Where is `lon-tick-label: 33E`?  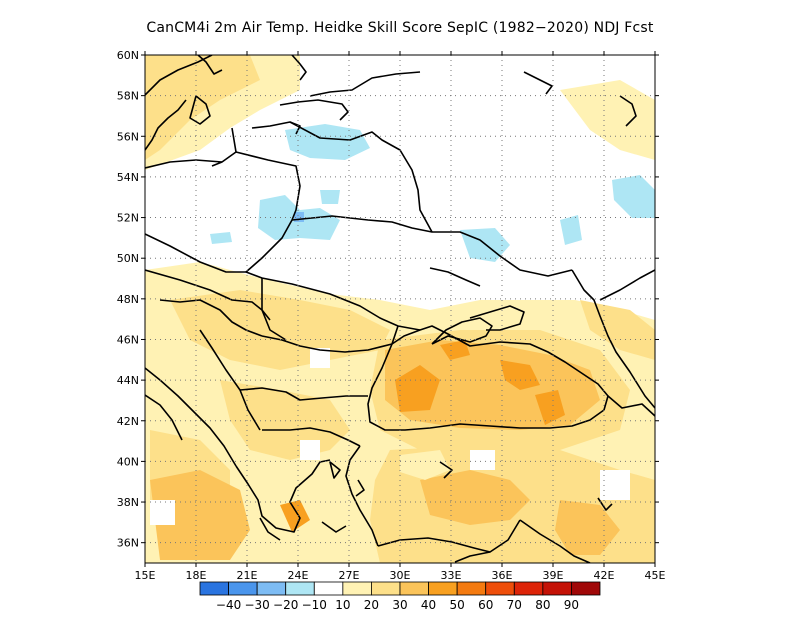
lon-tick-label: 33E is located at coordinates (451, 575).